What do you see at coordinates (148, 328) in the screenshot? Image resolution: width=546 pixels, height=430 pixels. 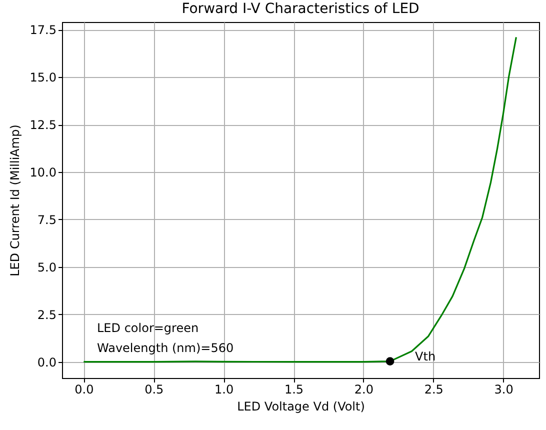 I see `annotation: LED color=green` at bounding box center [148, 328].